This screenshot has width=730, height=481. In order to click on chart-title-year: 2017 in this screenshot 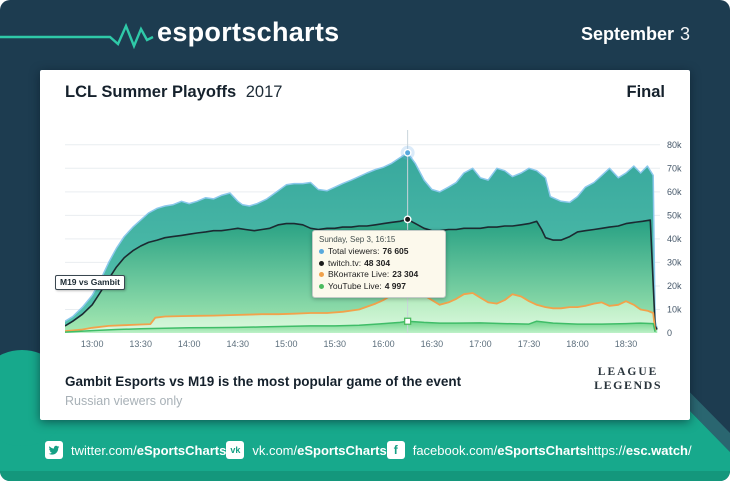, I will do `click(264, 92)`.